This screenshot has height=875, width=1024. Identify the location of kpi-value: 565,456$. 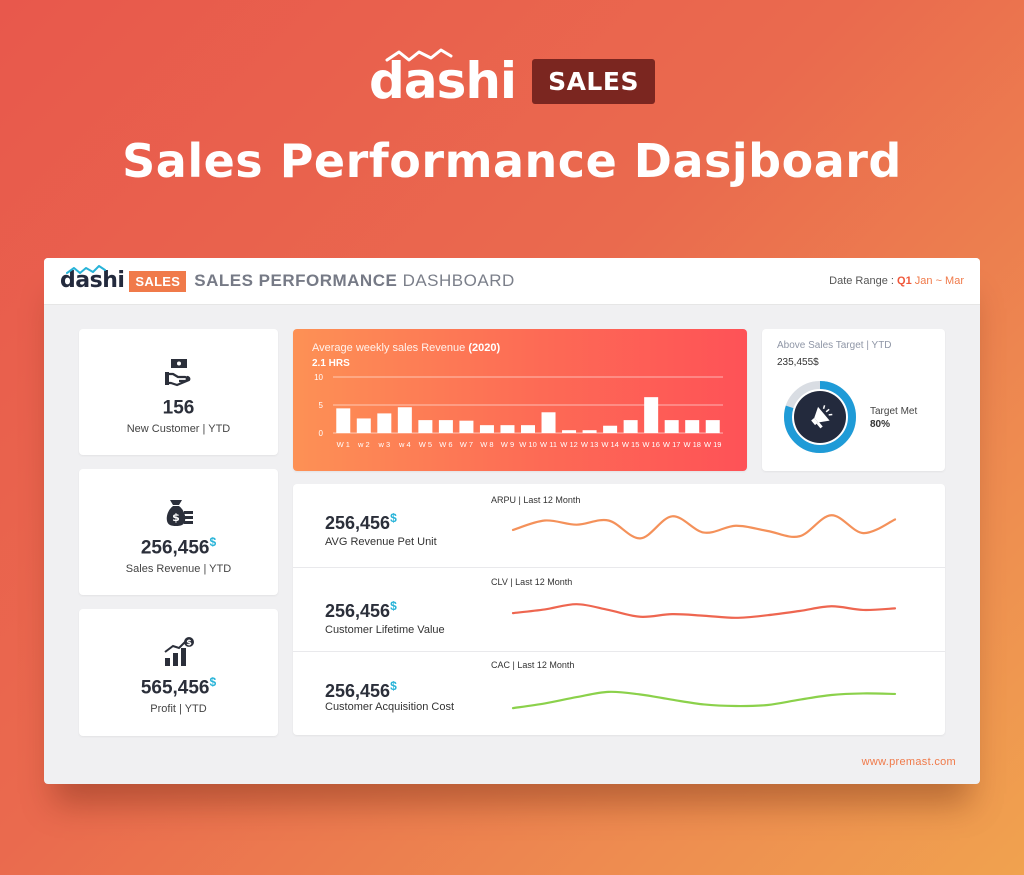
(178, 687).